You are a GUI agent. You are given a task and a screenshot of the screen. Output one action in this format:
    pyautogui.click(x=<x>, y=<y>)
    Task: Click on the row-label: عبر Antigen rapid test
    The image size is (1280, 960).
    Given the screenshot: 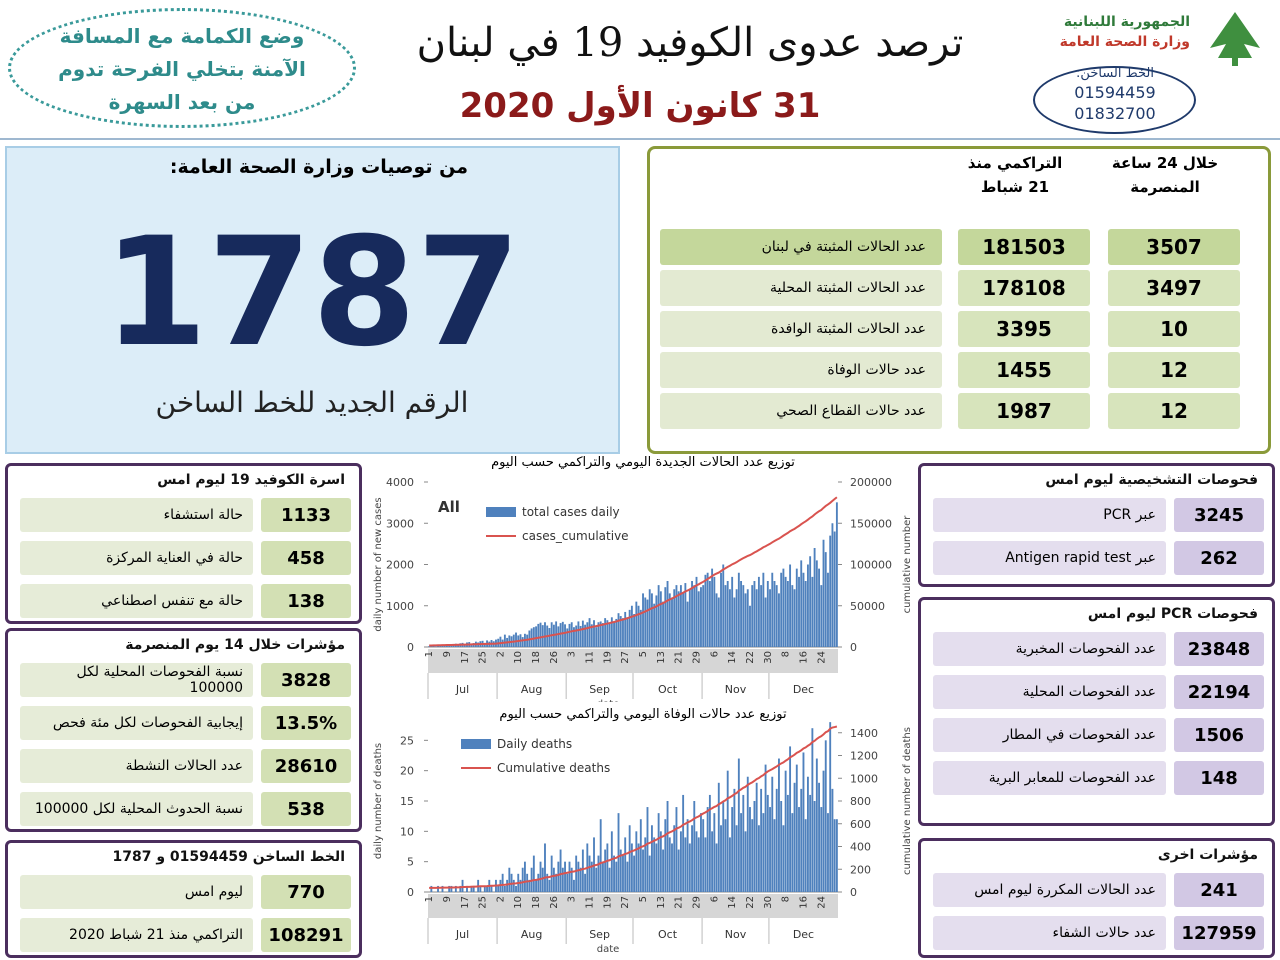 What is the action you would take?
    pyautogui.click(x=1049, y=558)
    